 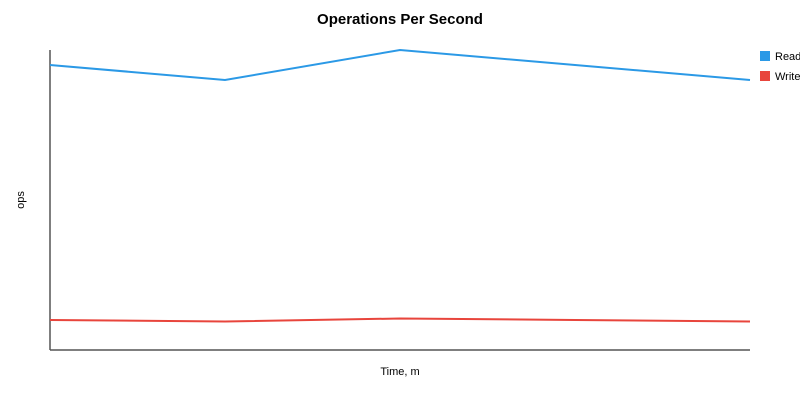 What do you see at coordinates (21, 200) in the screenshot?
I see `y-axis-label: ops` at bounding box center [21, 200].